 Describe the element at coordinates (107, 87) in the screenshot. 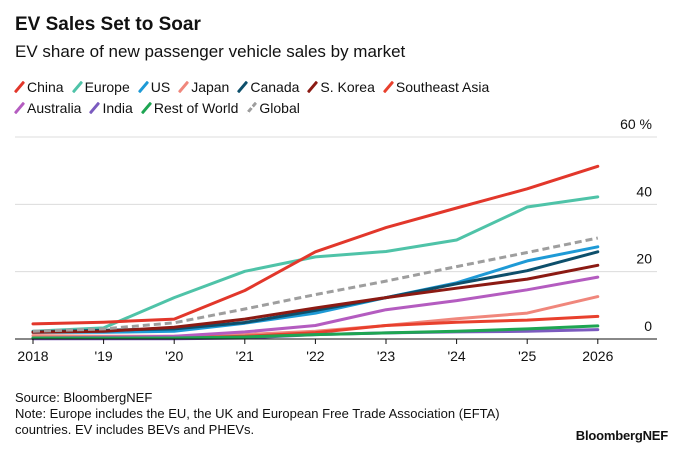

I see `legend-label: Europe` at that location.